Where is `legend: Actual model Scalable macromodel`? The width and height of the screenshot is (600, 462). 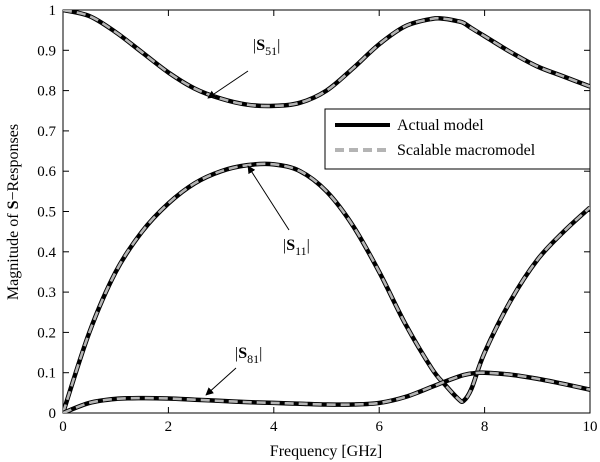
legend: Actual model Scalable macromodel is located at coordinates (457, 139).